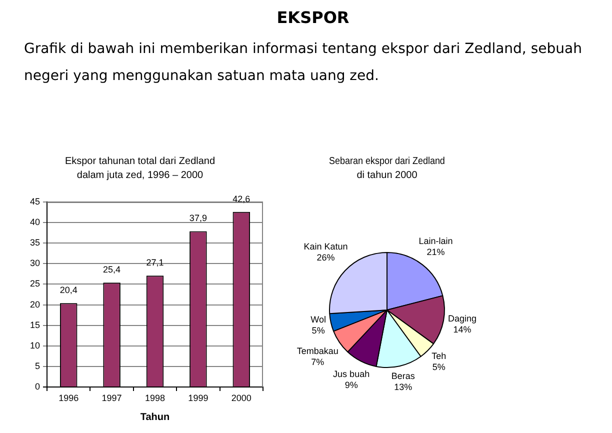 The height and width of the screenshot is (433, 612). What do you see at coordinates (35, 263) in the screenshot?
I see `y-tick-label: 30` at bounding box center [35, 263].